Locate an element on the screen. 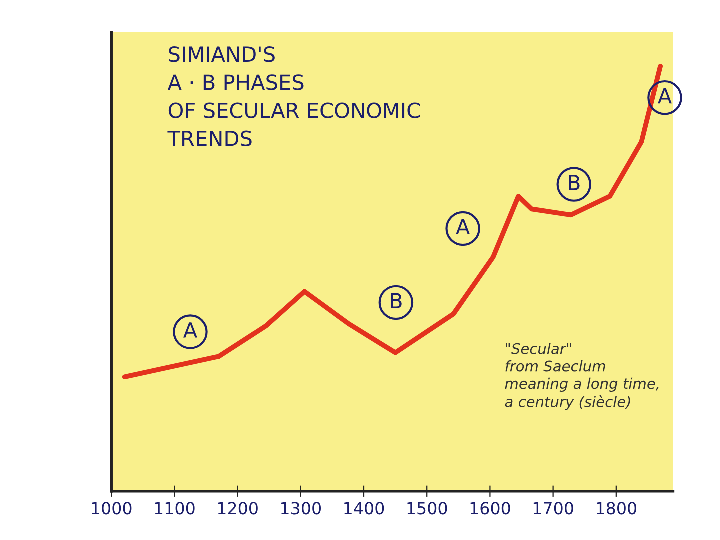 The image size is (720, 540). x-tick-label: 1700 is located at coordinates (554, 508).